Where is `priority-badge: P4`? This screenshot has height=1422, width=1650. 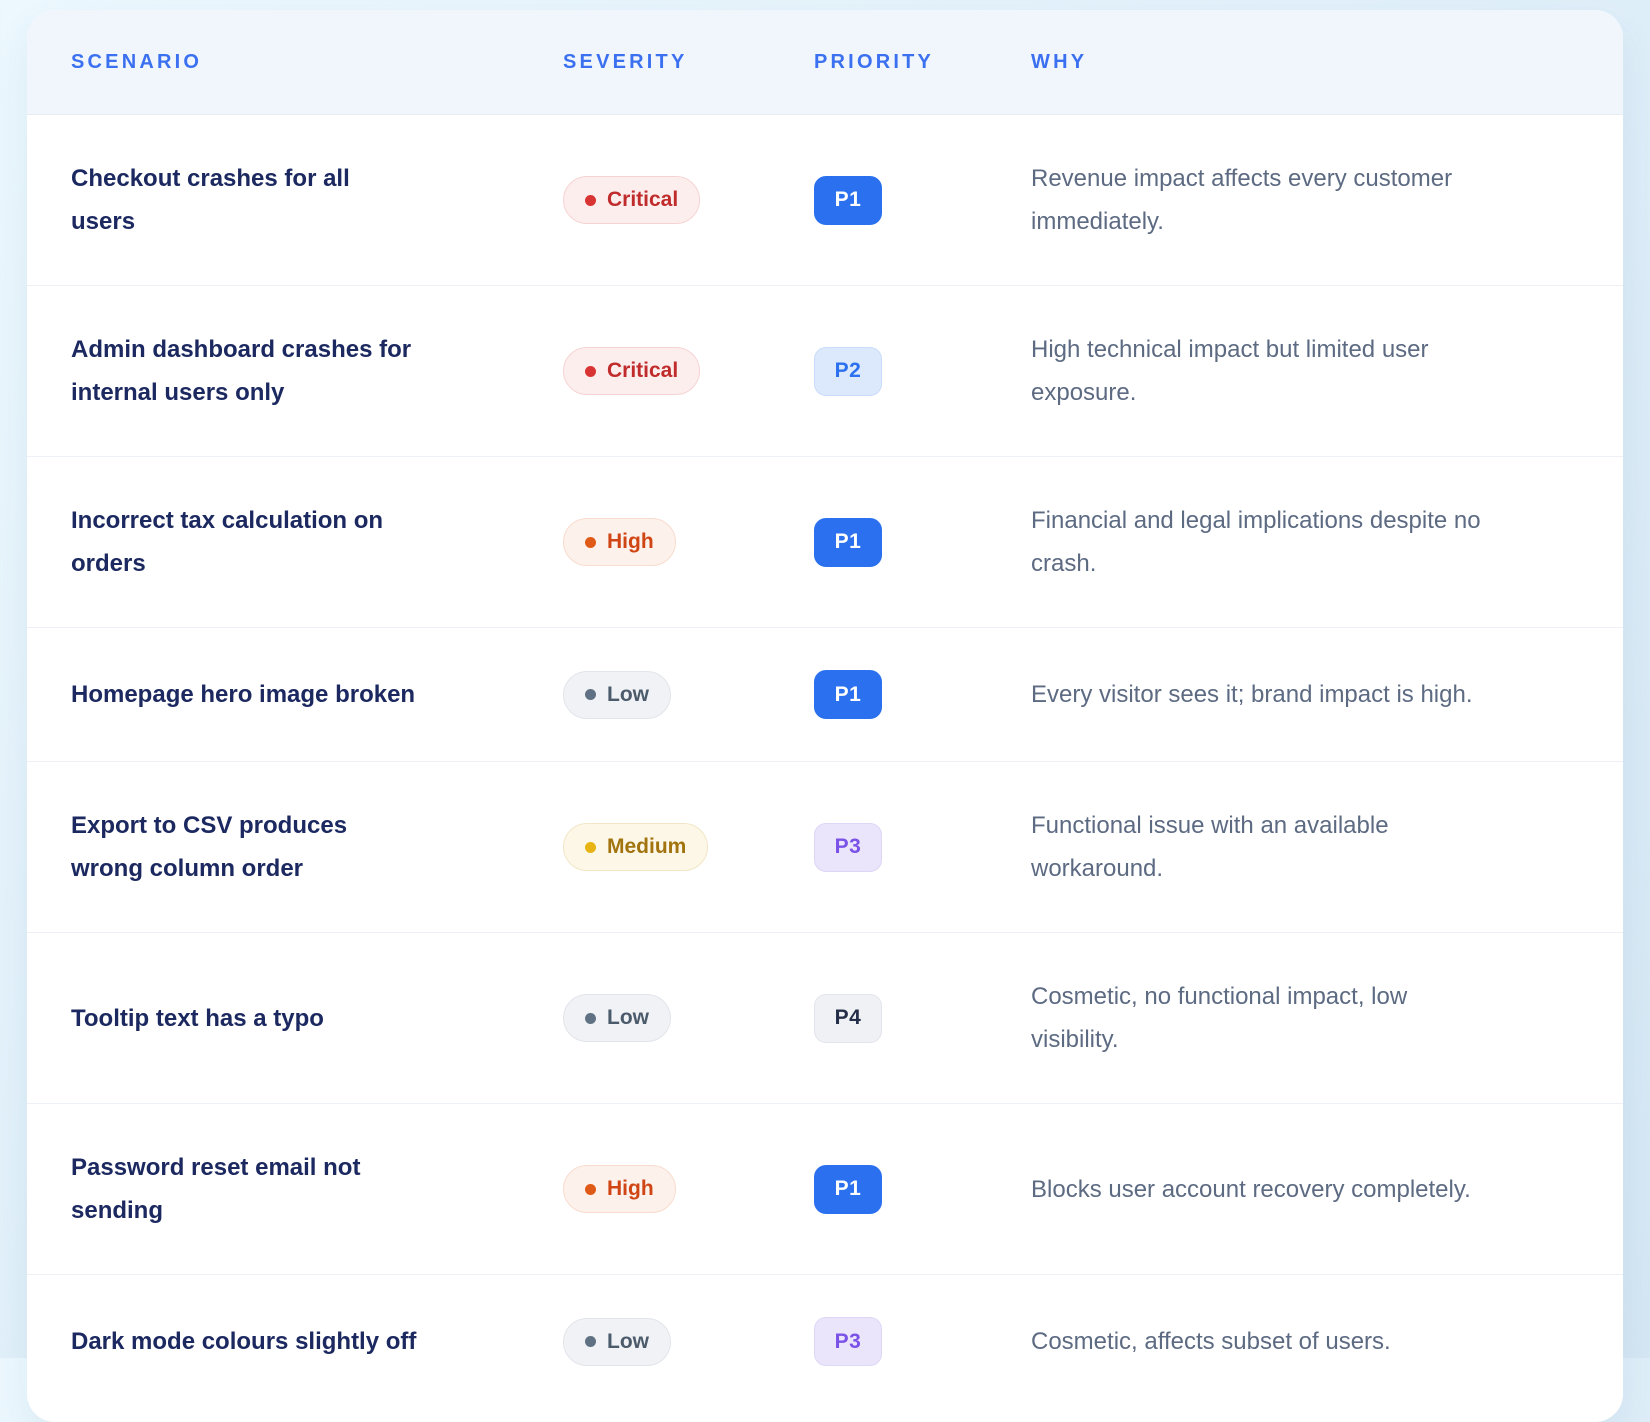
priority-badge: P4 is located at coordinates (848, 1018).